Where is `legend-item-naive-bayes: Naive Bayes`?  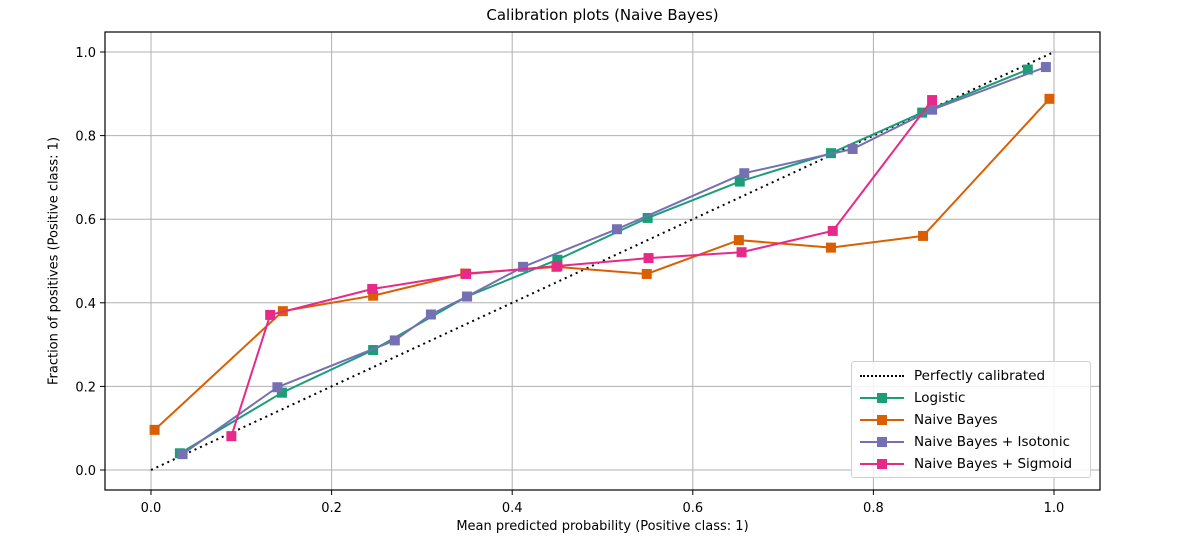 legend-item-naive-bayes: Naive Bayes is located at coordinates (925, 420).